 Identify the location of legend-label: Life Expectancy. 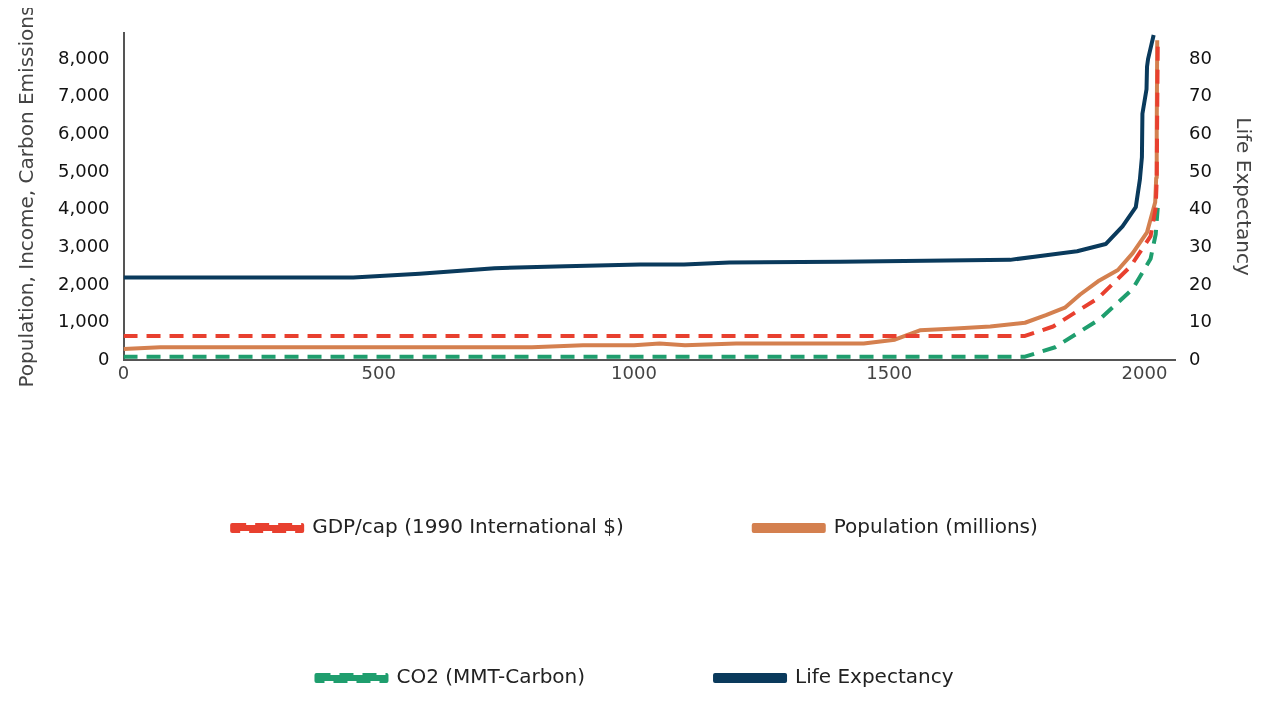
(874, 676).